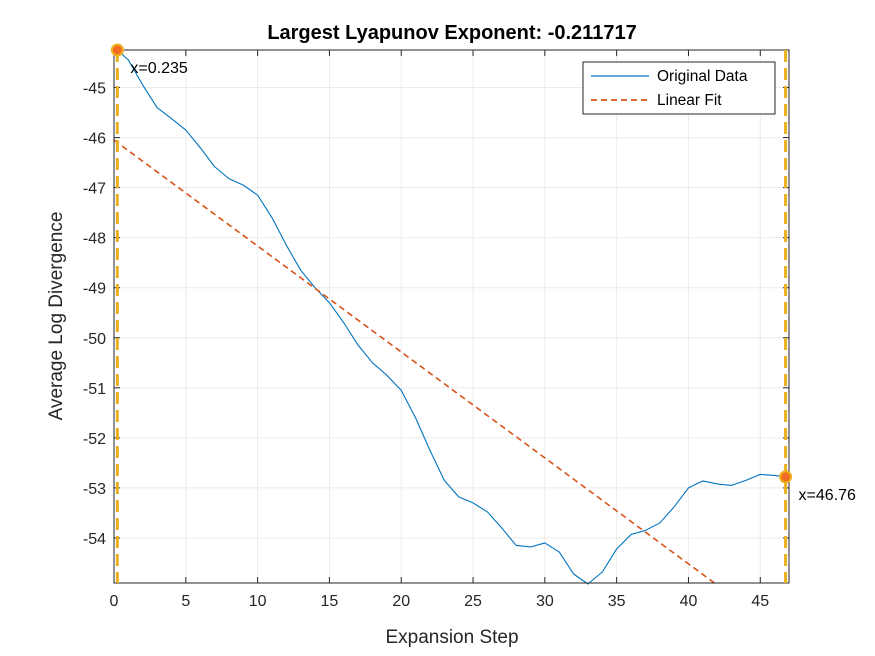  What do you see at coordinates (330, 601) in the screenshot?
I see `x-tick-label: 15` at bounding box center [330, 601].